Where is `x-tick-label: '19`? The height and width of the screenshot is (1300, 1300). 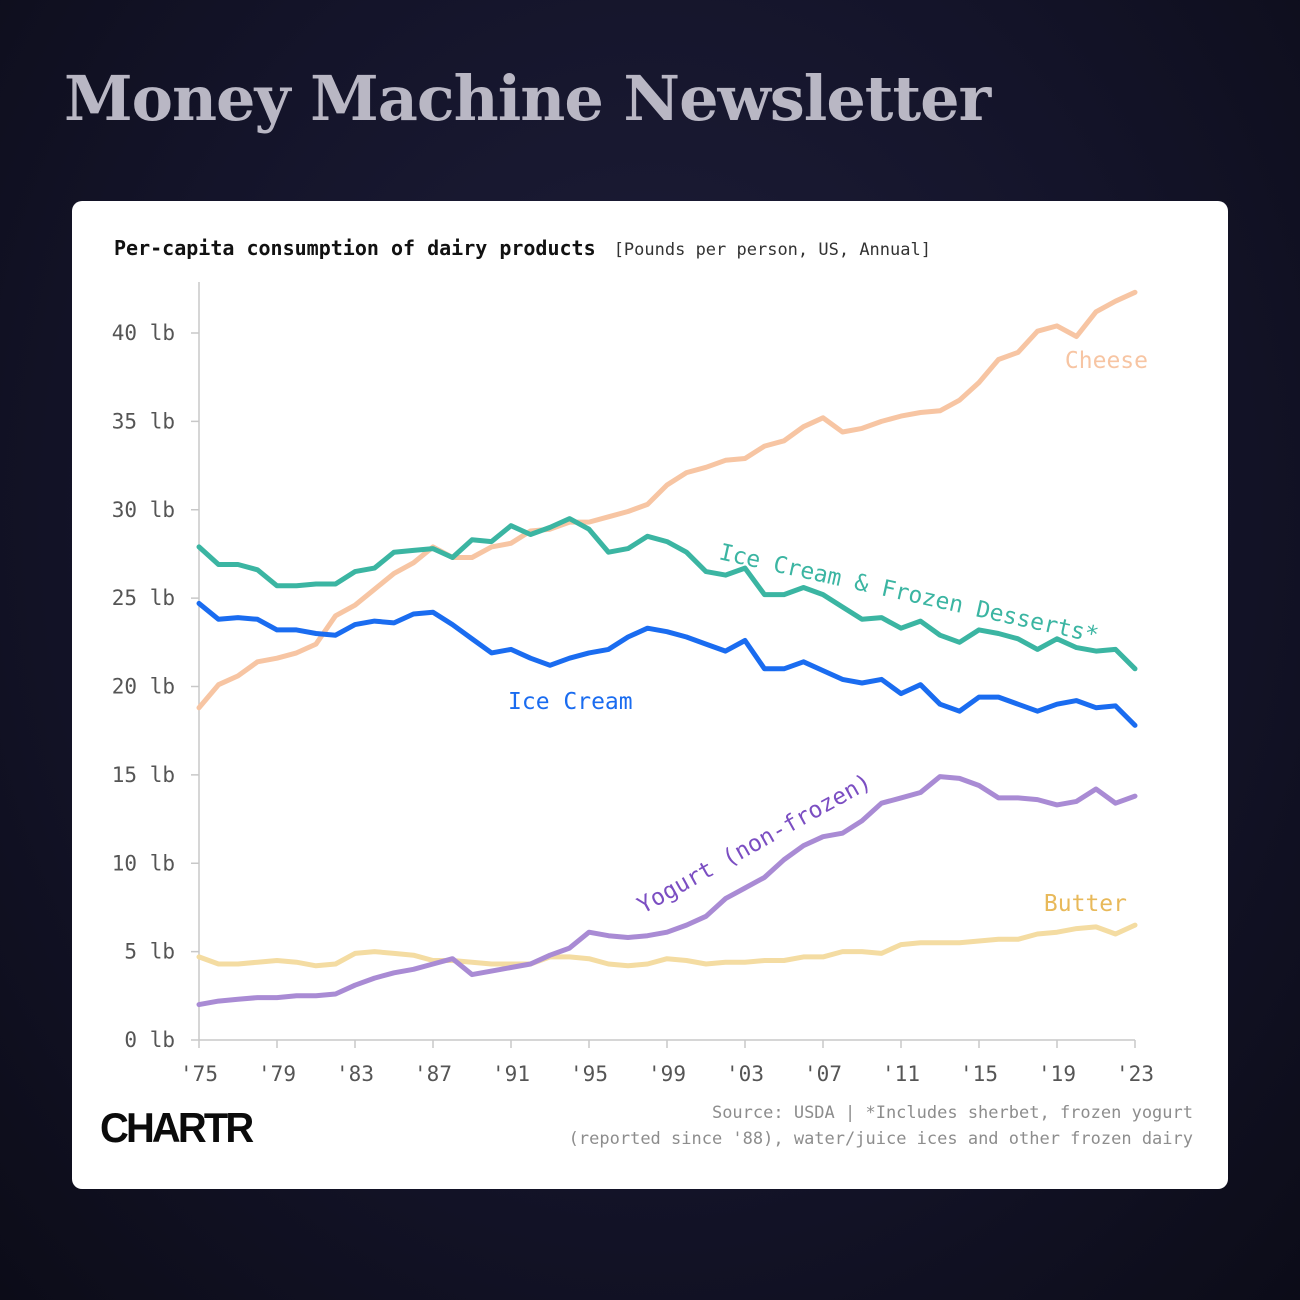
x-tick-label: '19 is located at coordinates (1057, 1074).